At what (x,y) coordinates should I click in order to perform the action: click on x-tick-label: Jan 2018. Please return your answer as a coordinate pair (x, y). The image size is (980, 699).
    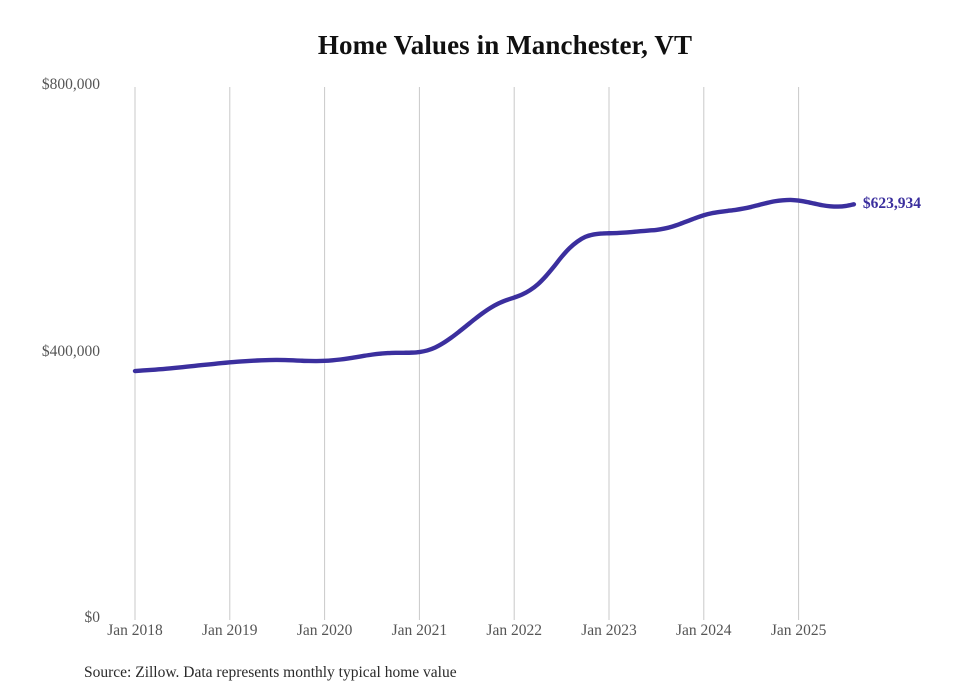
    Looking at the image, I should click on (135, 630).